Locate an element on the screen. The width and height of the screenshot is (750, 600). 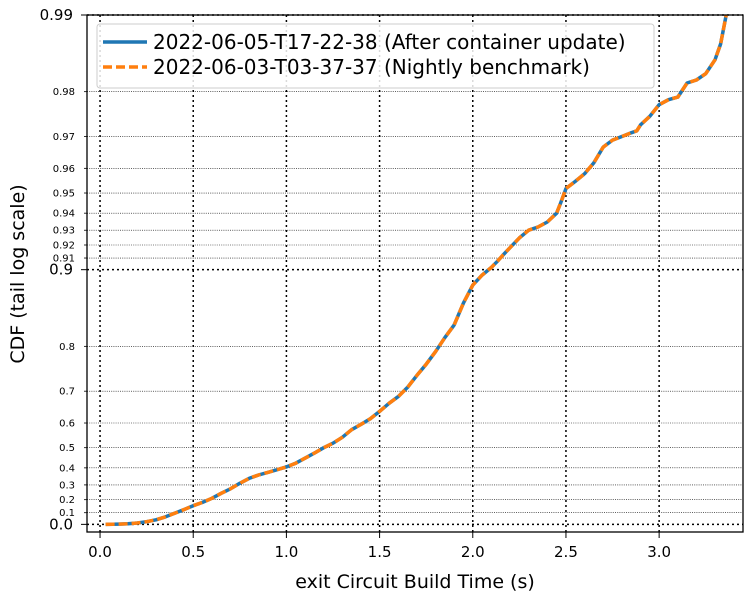
y-minor-tick-label: 0.4 is located at coordinates (67, 468).